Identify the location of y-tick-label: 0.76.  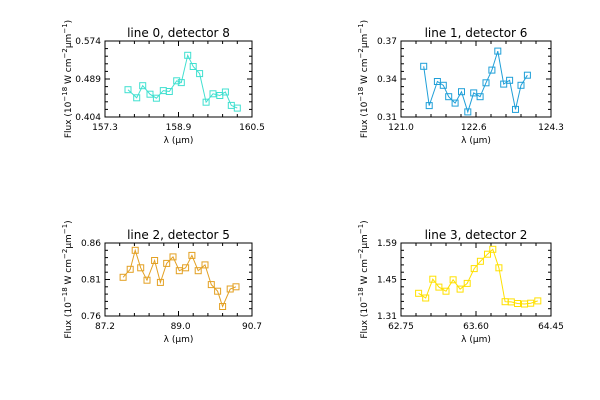
(91, 317).